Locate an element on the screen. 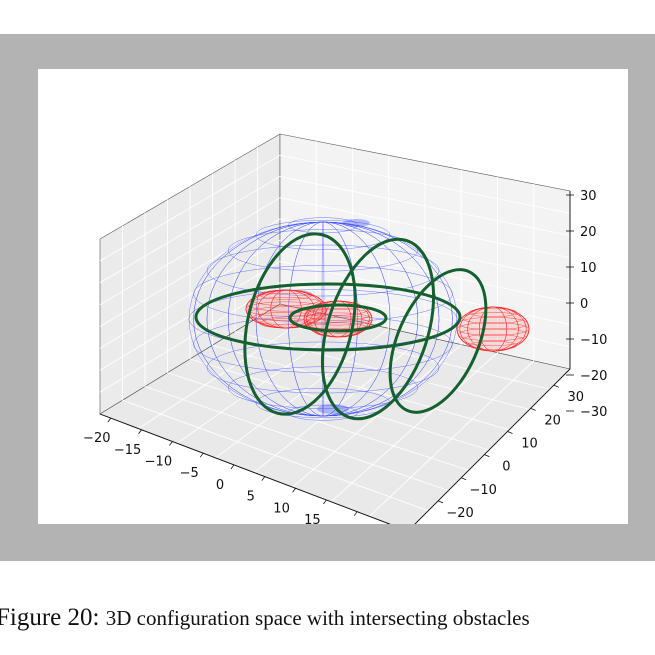 This screenshot has height=655, width=655. x-tick-label: 10 is located at coordinates (281, 508).